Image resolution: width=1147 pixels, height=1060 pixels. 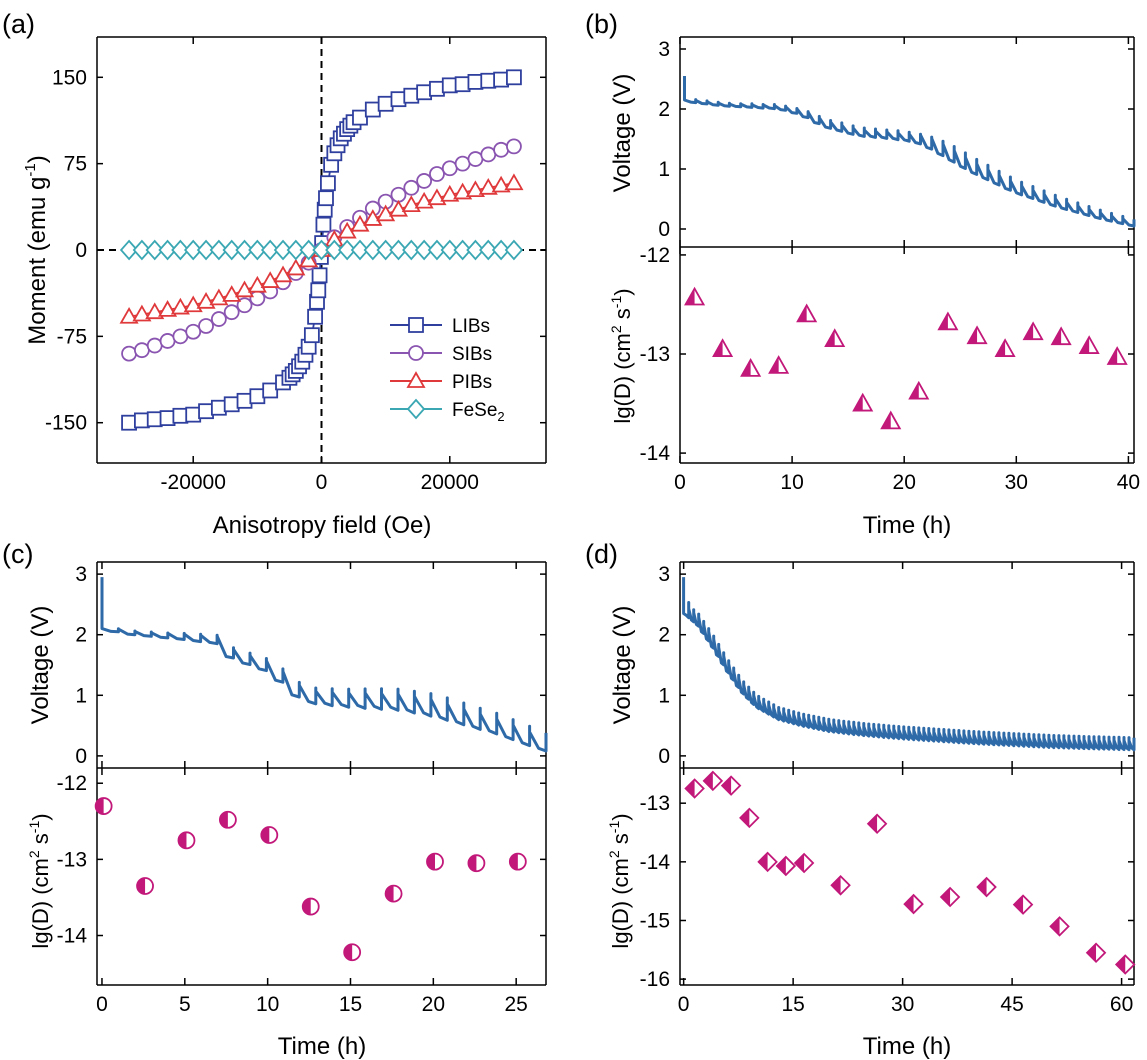 I want to click on panel-d-diffusion-ytick-label: -14, so click(x=655, y=862).